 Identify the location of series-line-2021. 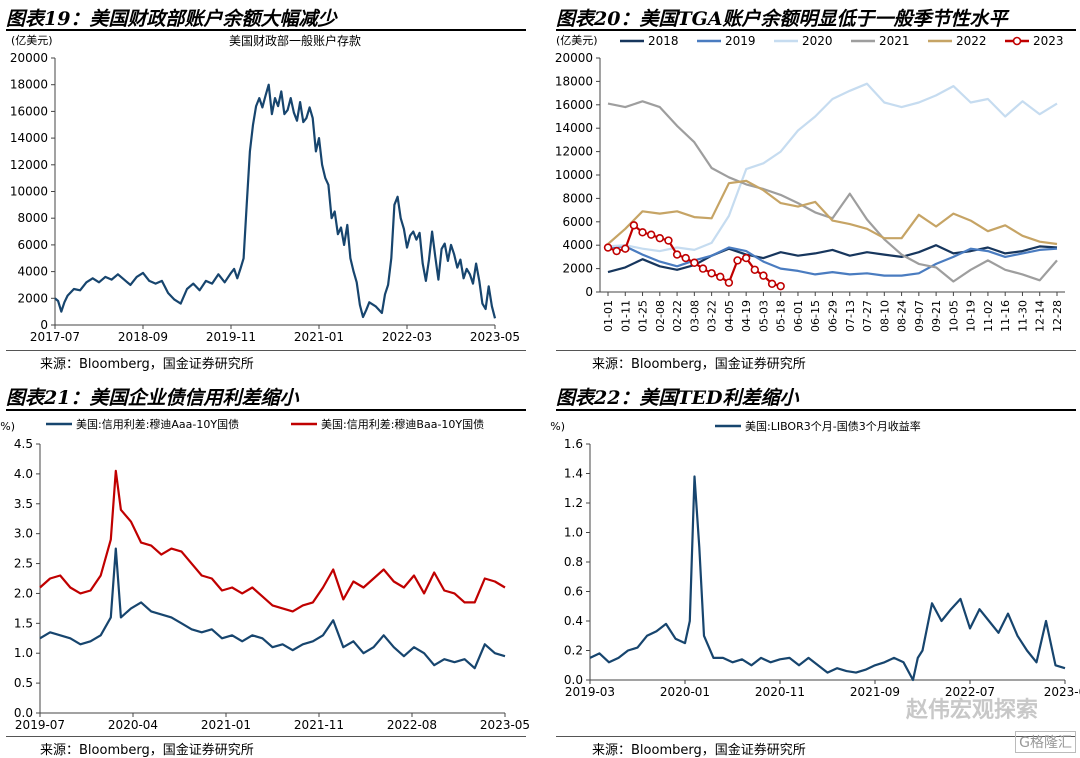
(832, 191).